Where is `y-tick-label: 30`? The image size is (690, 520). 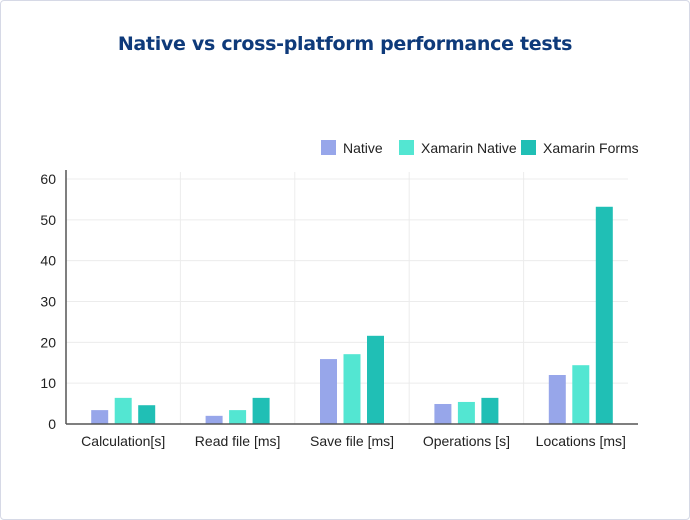 y-tick-label: 30 is located at coordinates (48, 302).